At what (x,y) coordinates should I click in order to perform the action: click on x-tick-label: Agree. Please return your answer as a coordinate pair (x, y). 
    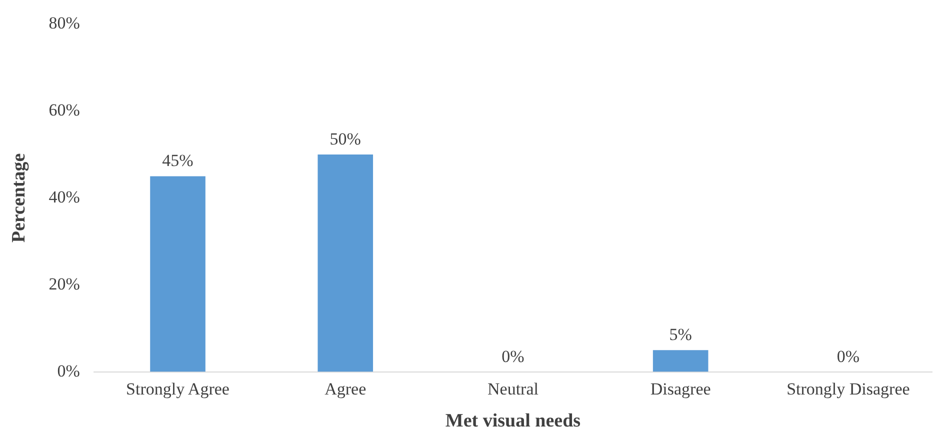
    Looking at the image, I should click on (345, 388).